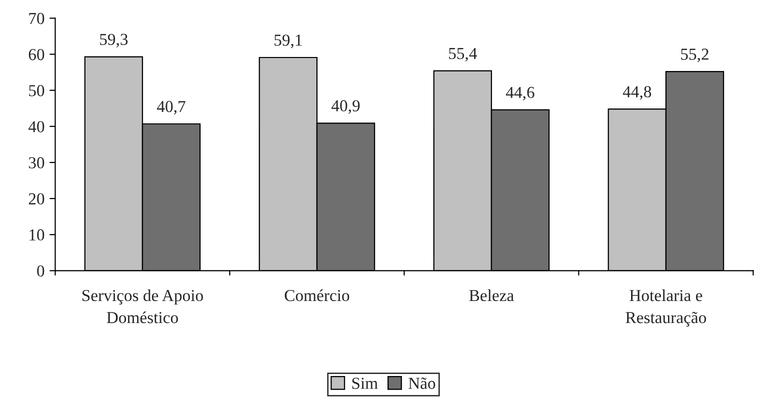 Image resolution: width=767 pixels, height=404 pixels. What do you see at coordinates (36, 162) in the screenshot?
I see `y-tick-label: 30` at bounding box center [36, 162].